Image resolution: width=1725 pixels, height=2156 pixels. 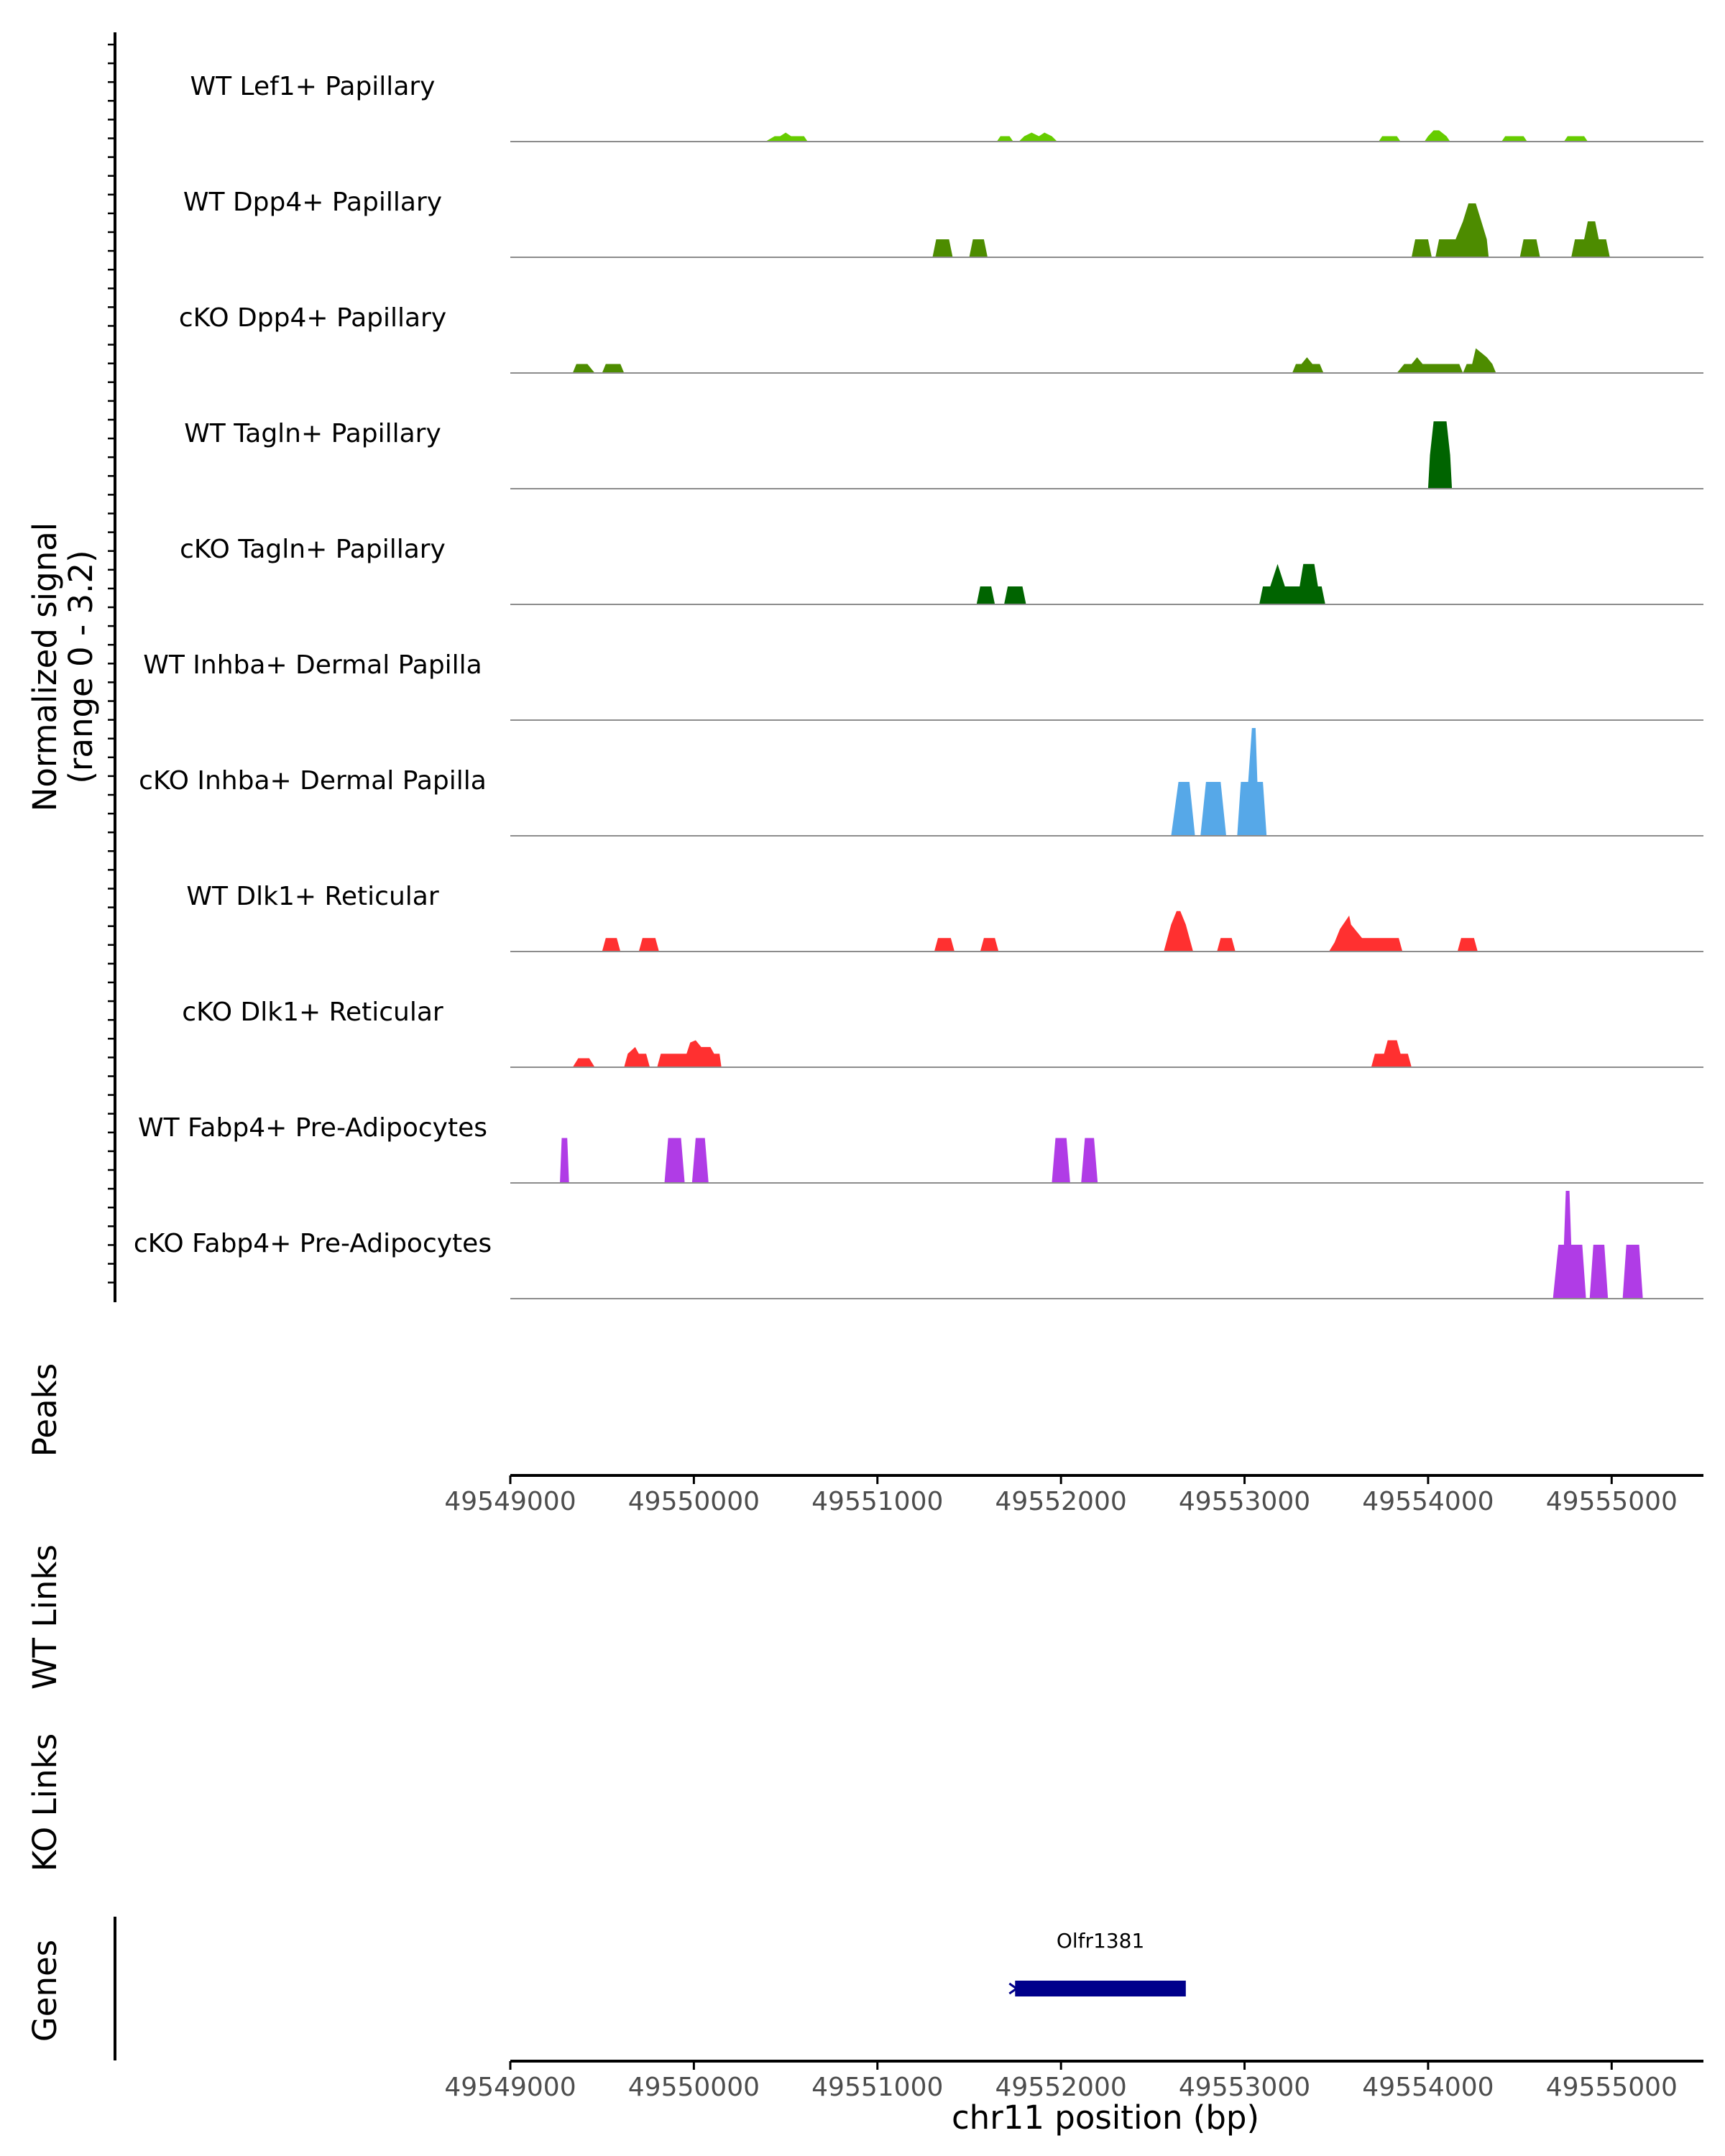 I want to click on track-1: WT Dpp4+ Papillary, so click(x=943, y=223).